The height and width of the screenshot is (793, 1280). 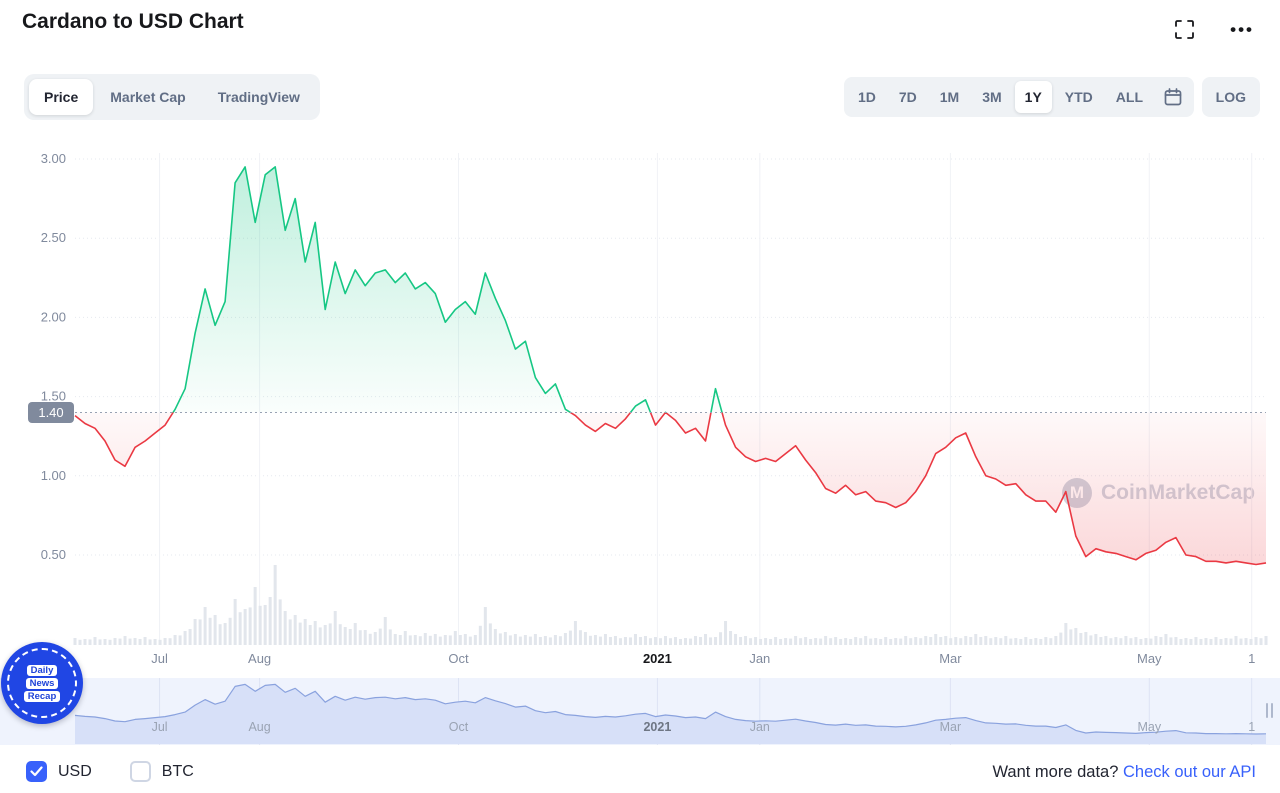 What do you see at coordinates (949, 97) in the screenshot?
I see `range-1m: 1M` at bounding box center [949, 97].